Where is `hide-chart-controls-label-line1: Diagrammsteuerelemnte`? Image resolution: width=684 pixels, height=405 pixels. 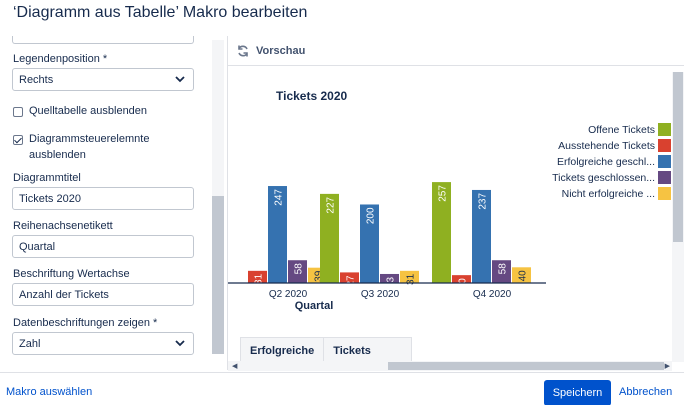
hide-chart-controls-label-line1: Diagrammsteuerelemnte is located at coordinates (89, 139).